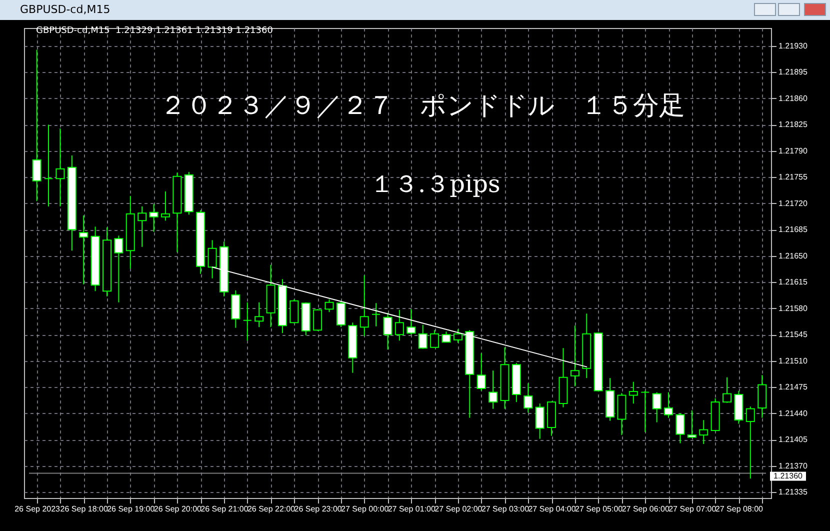  I want to click on x-tick-label: 27 Sep 00:00, so click(365, 509).